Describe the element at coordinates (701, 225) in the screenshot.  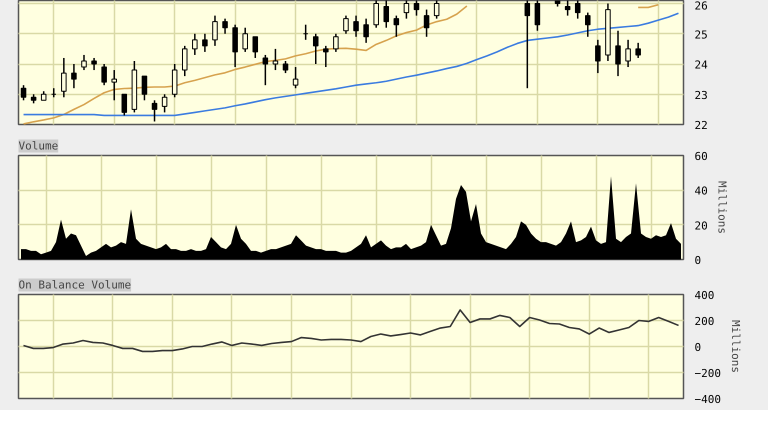
I see `y-tick-label: 20` at that location.